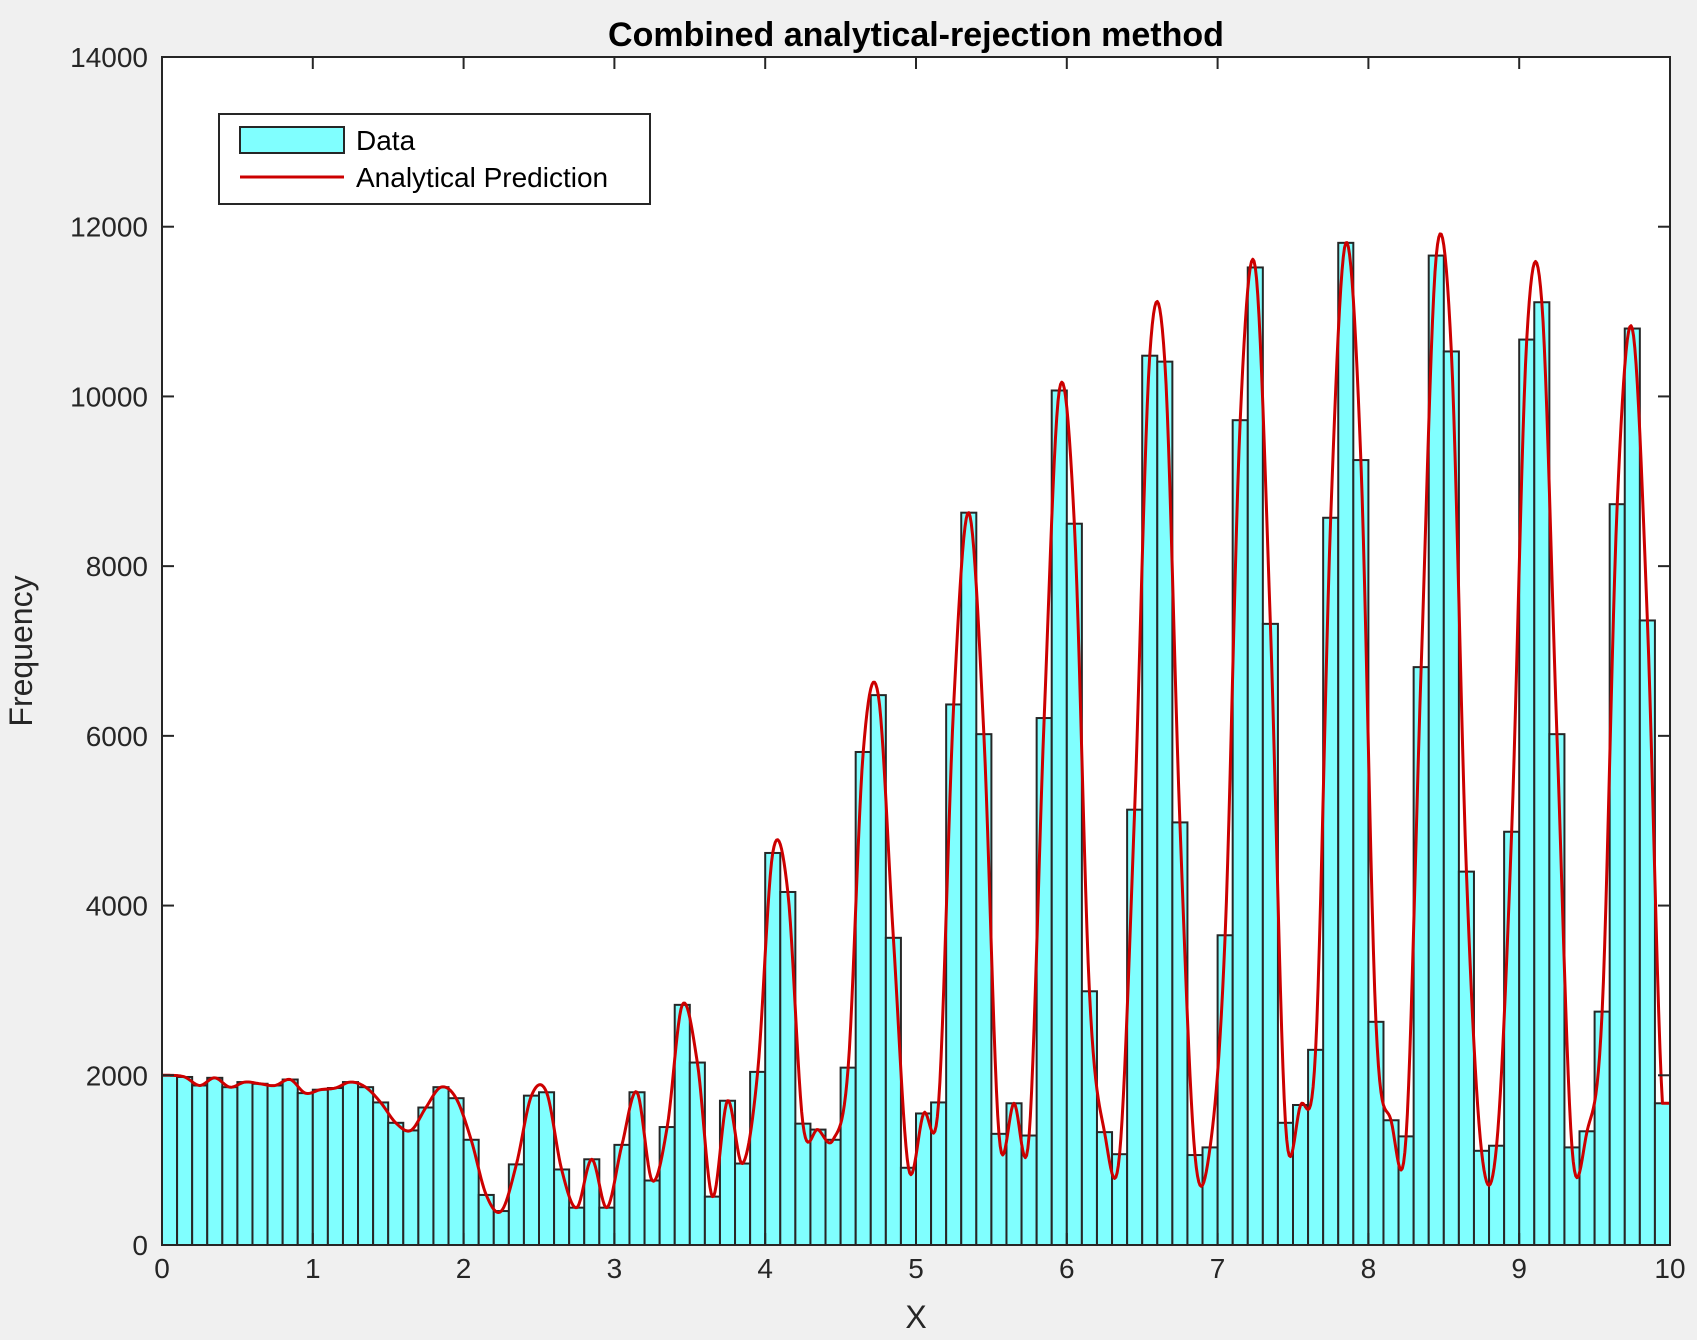 The height and width of the screenshot is (1340, 1697). What do you see at coordinates (109, 396) in the screenshot?
I see `y-tick-label: 10000` at bounding box center [109, 396].